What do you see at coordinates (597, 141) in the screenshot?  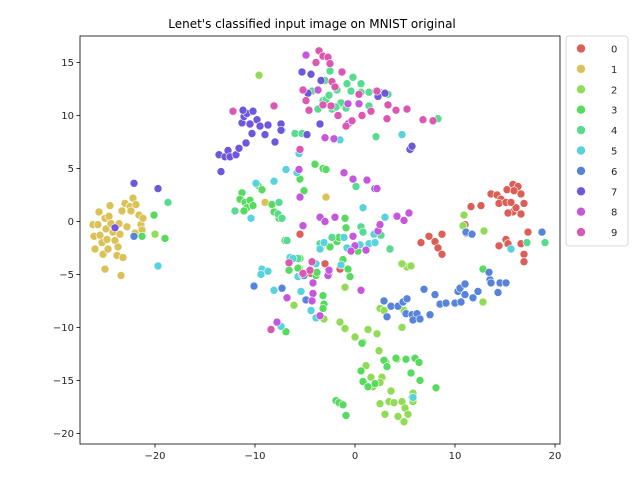 I see `legend: 0 1 2 3 4 5 6 7 8 9` at bounding box center [597, 141].